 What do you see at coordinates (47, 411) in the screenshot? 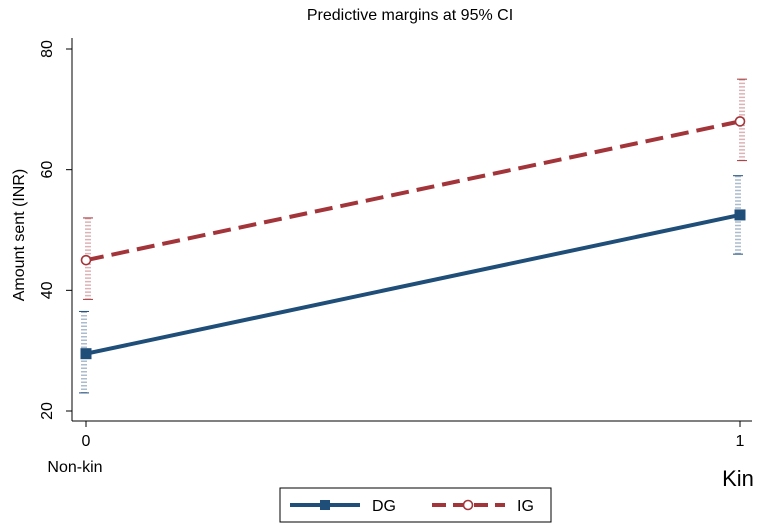
I see `y-tick-label: 20` at bounding box center [47, 411].